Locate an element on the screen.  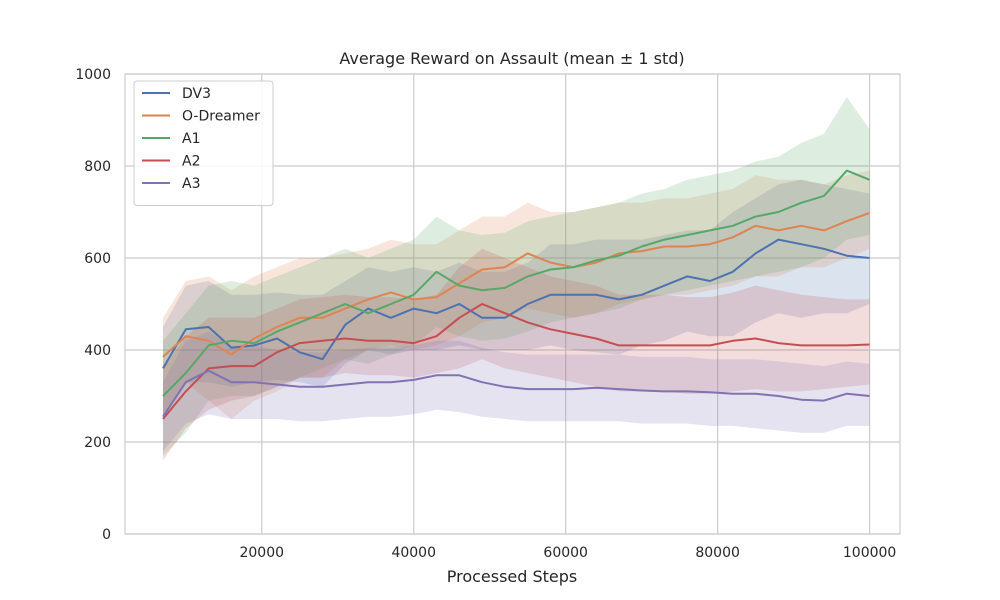
x-tick-label: 80000 is located at coordinates (717, 553).